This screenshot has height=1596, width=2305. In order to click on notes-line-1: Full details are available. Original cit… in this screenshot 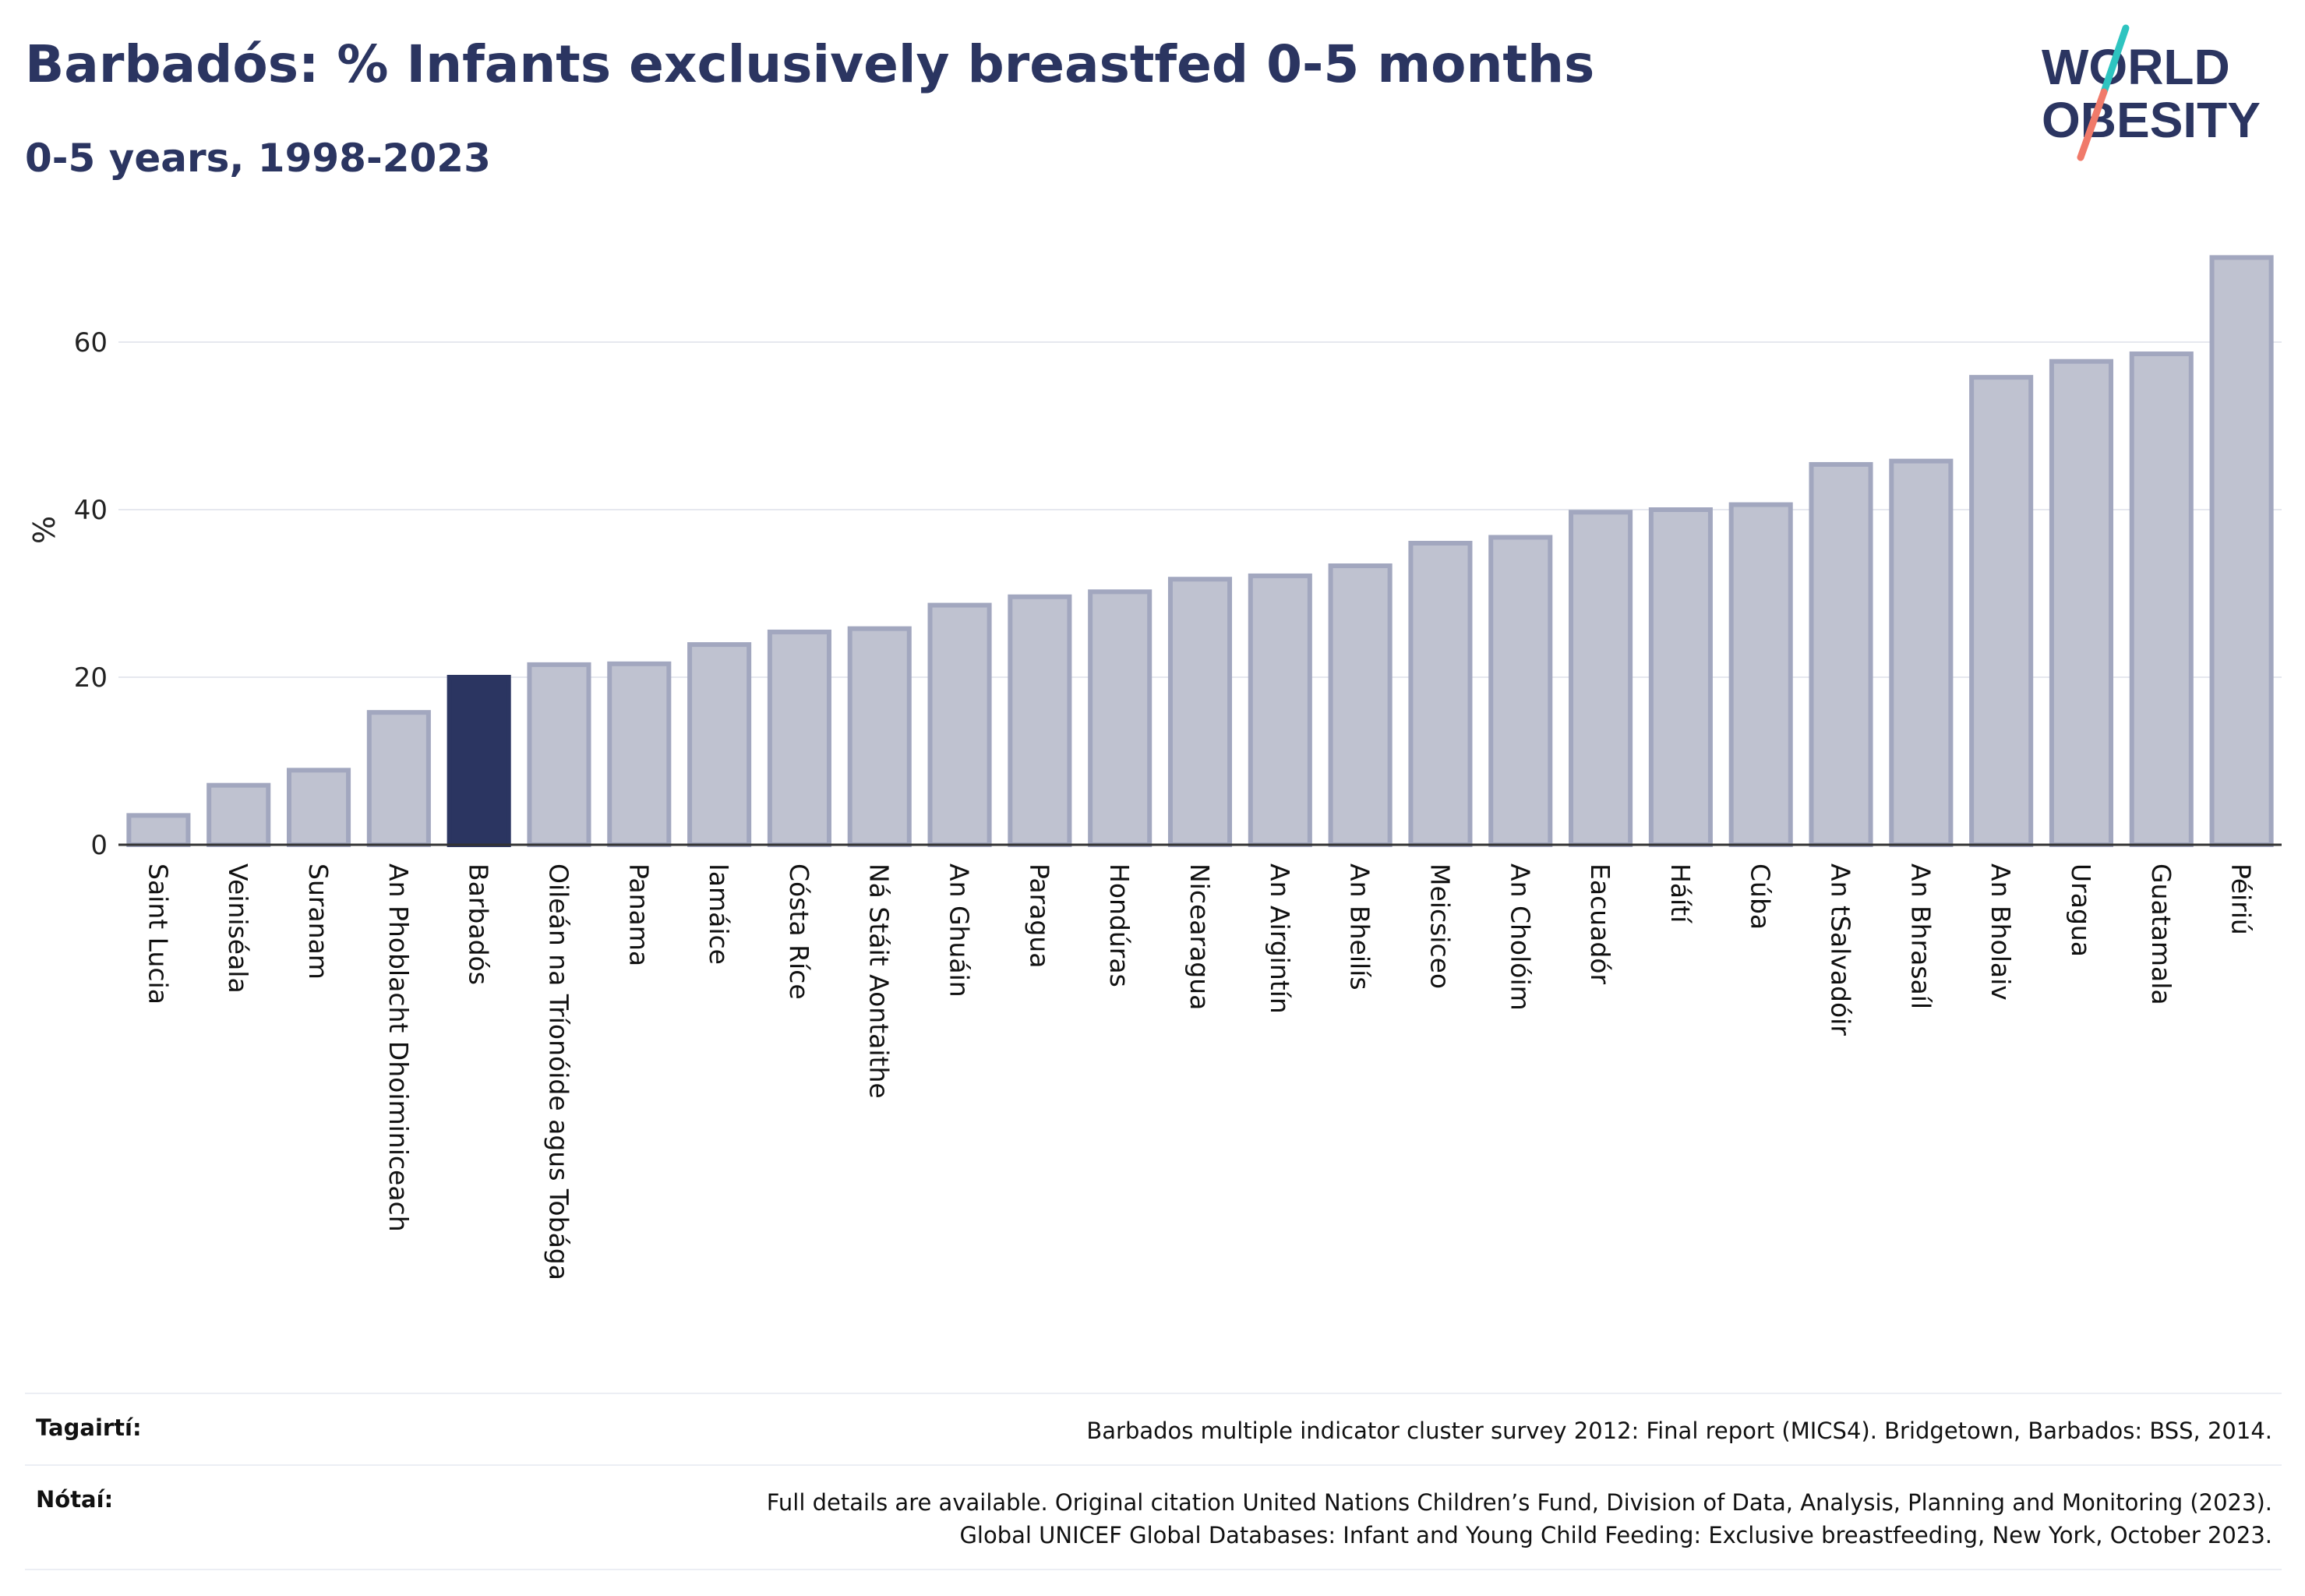, I will do `click(1519, 1502)`.